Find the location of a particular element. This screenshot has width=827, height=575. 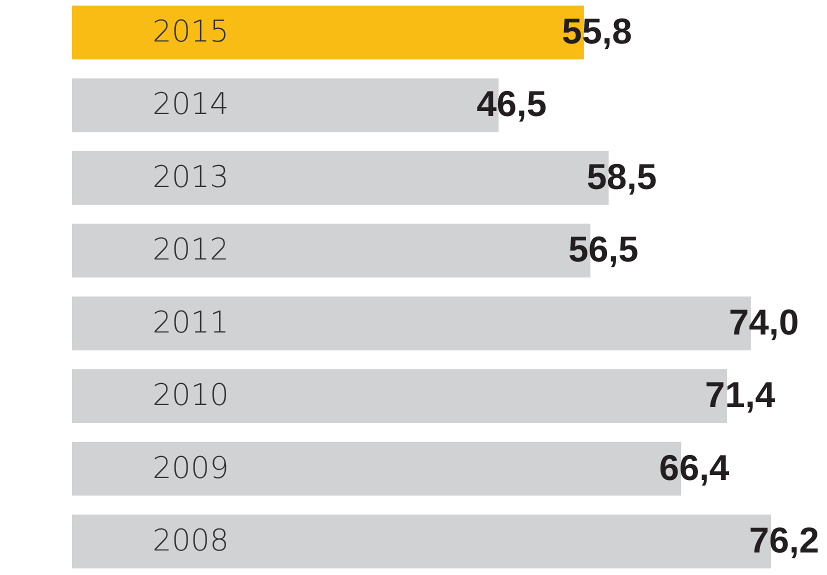

data-label: 66,4 is located at coordinates (694, 467).